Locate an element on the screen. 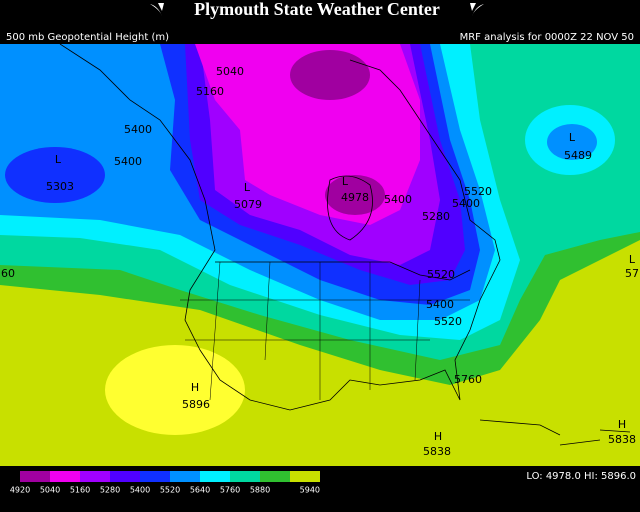 This screenshot has width=640, height=512. colorbar-label: 5940 is located at coordinates (310, 490).